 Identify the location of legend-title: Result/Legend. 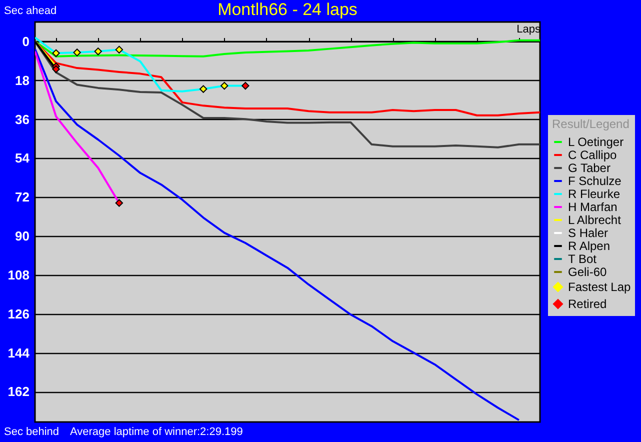
(591, 124).